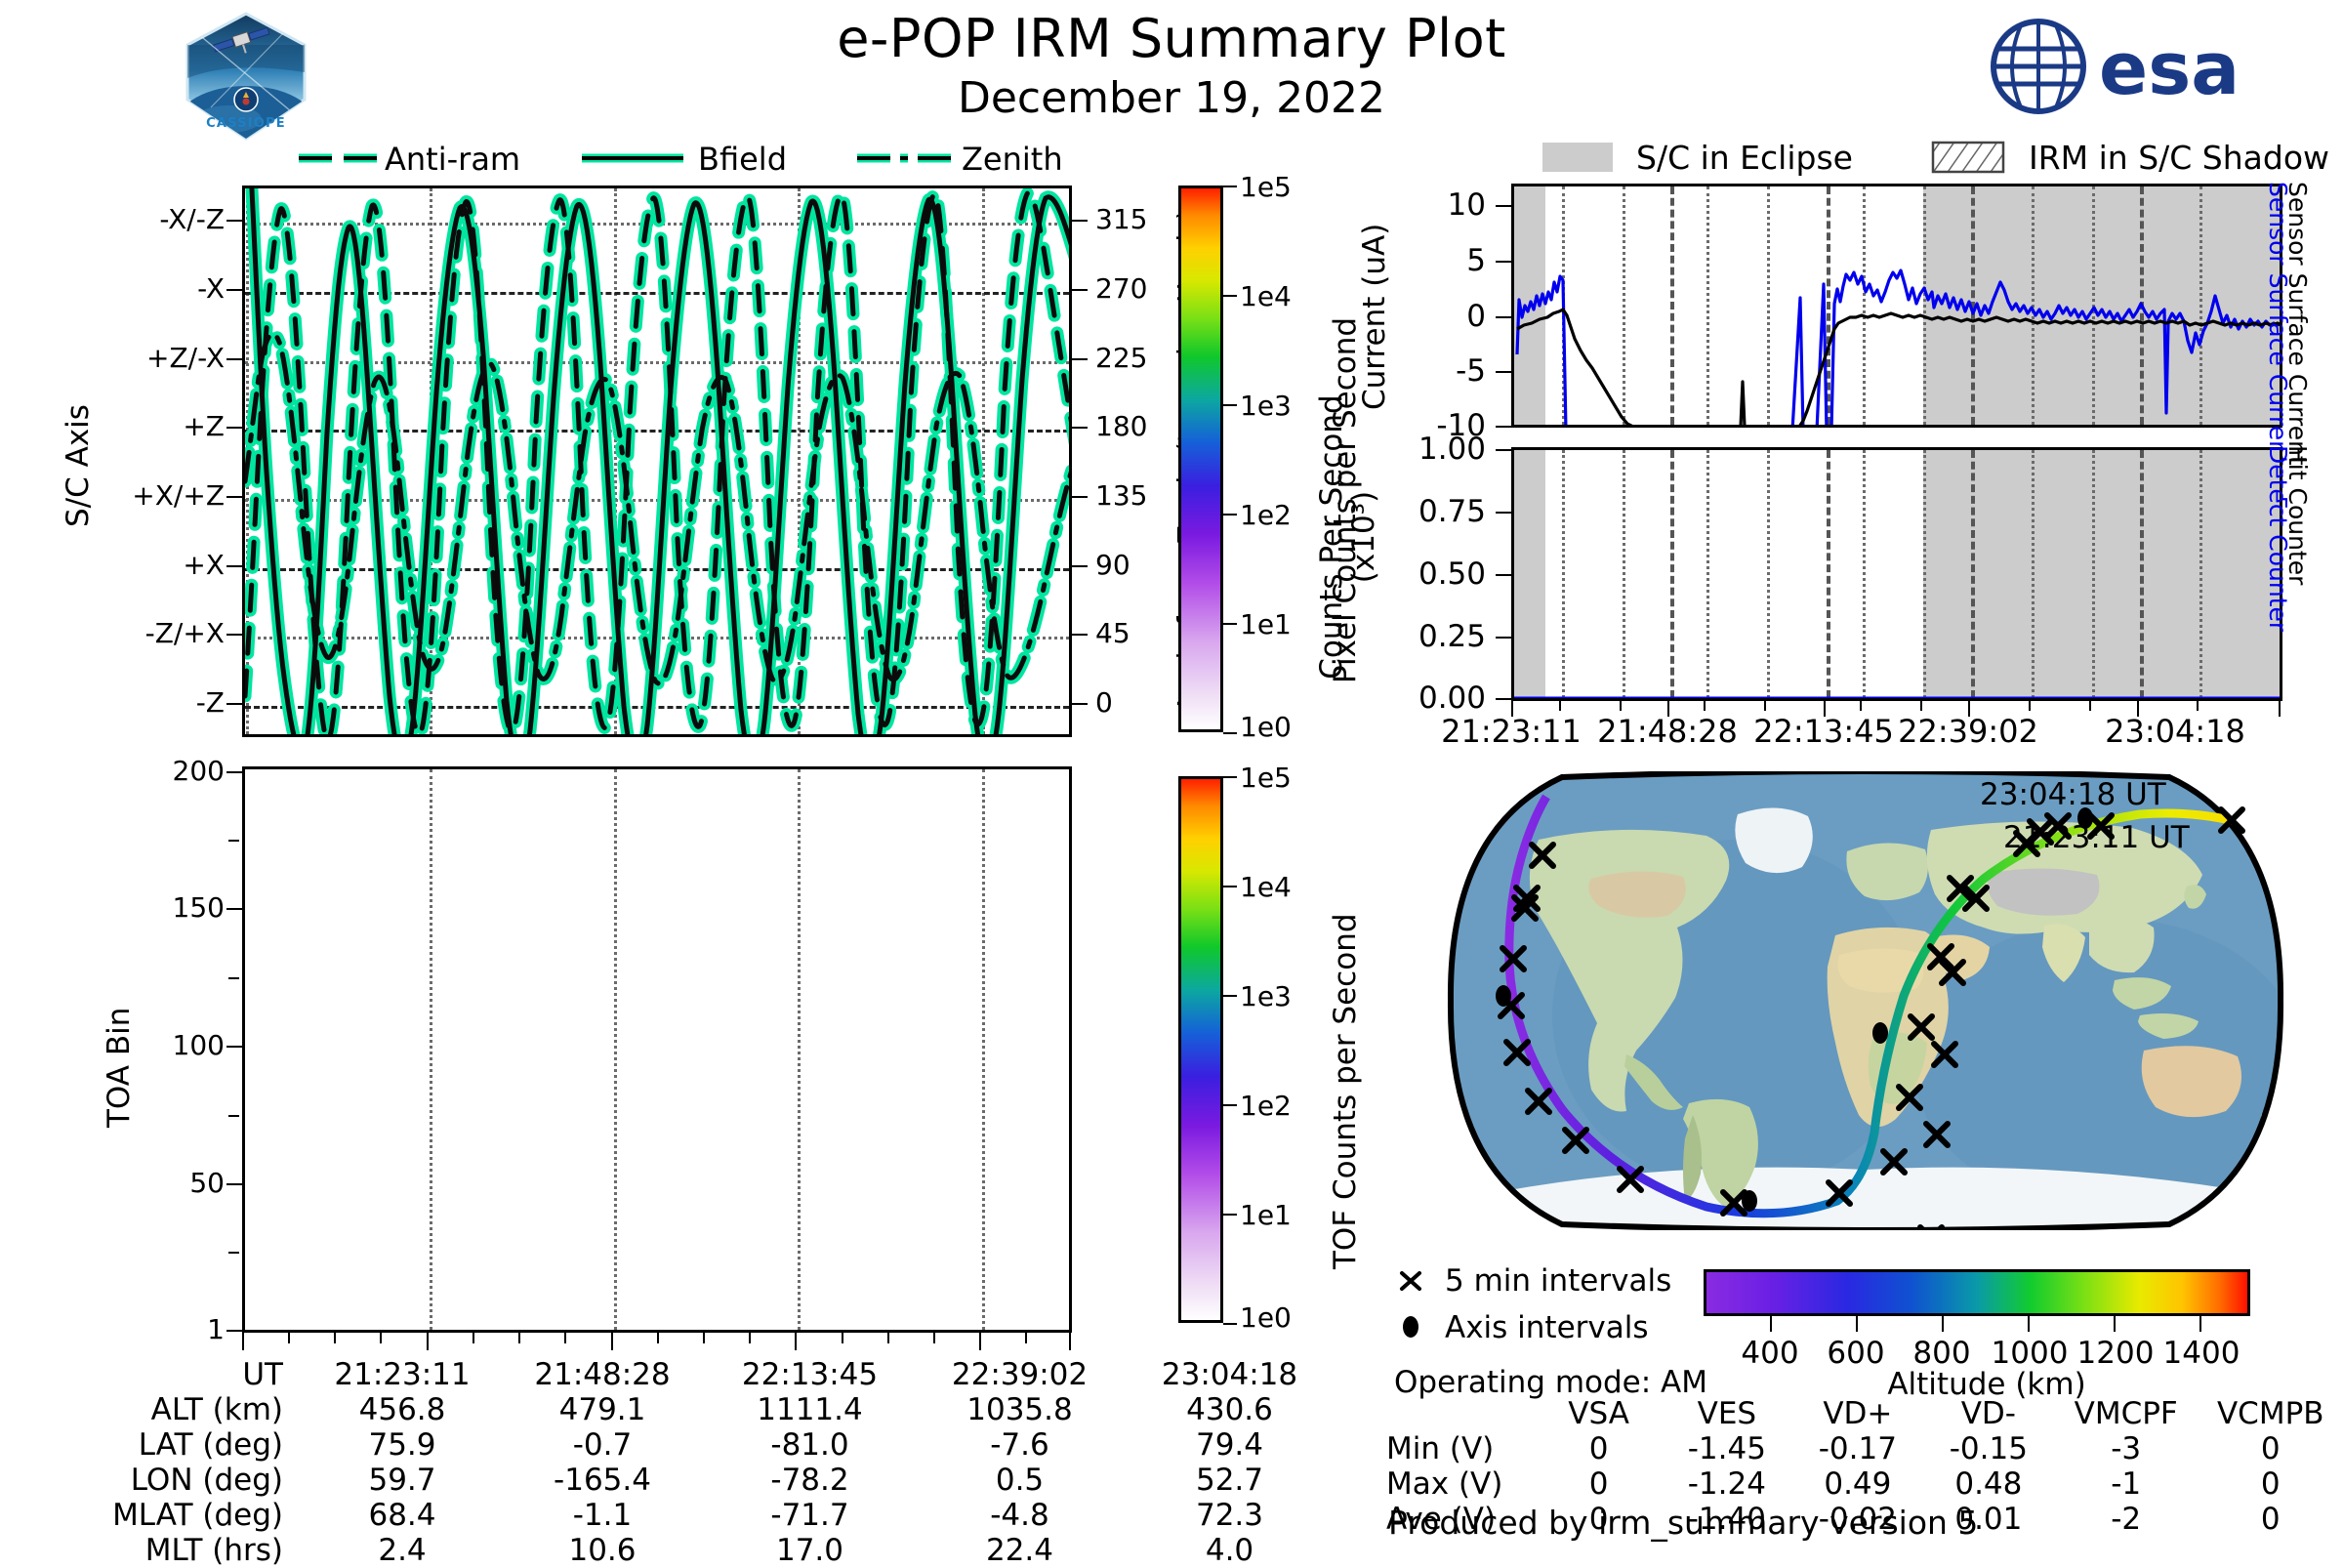 This screenshot has width=2343, height=1568. I want to click on esa-logo: esa, so click(2143, 66).